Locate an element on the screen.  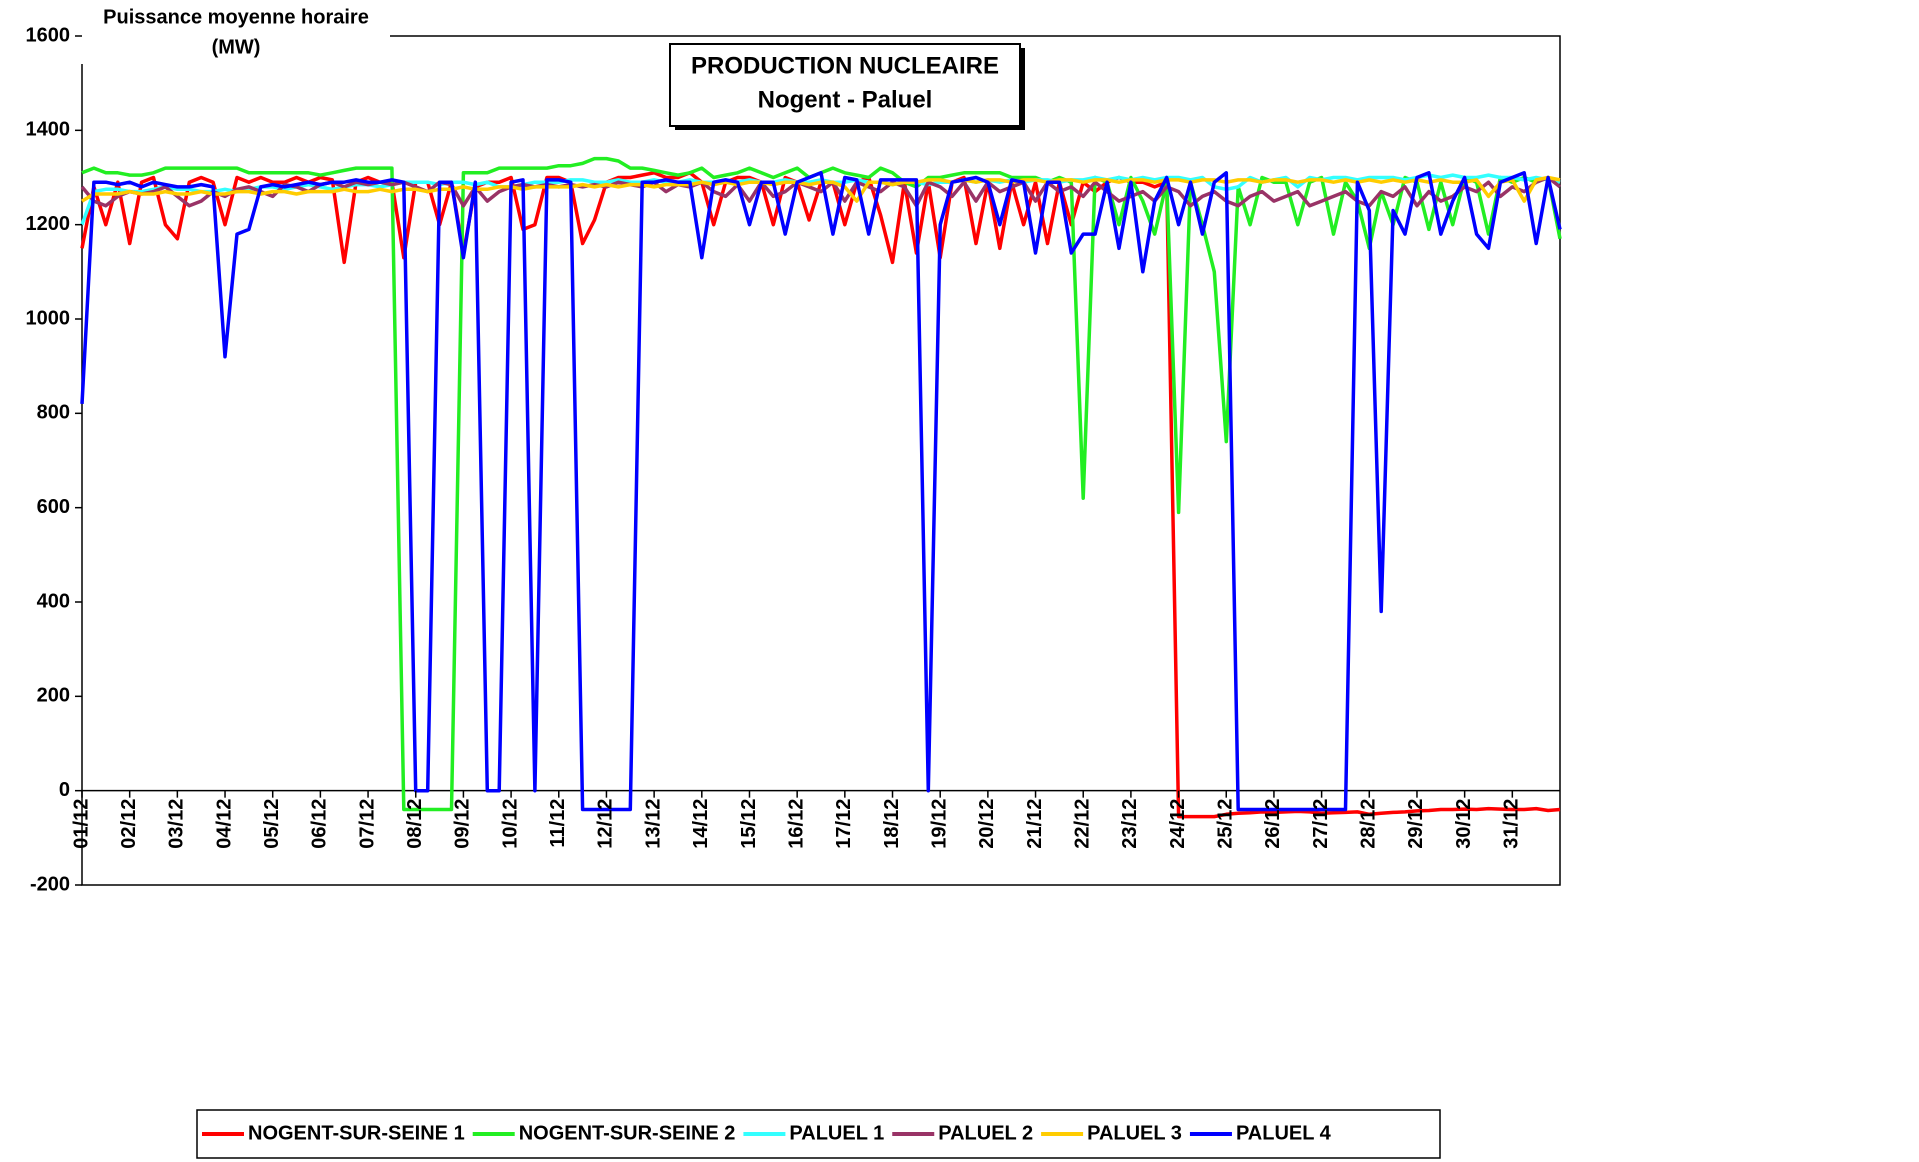
y-tick-label: -200 is located at coordinates (50, 884).